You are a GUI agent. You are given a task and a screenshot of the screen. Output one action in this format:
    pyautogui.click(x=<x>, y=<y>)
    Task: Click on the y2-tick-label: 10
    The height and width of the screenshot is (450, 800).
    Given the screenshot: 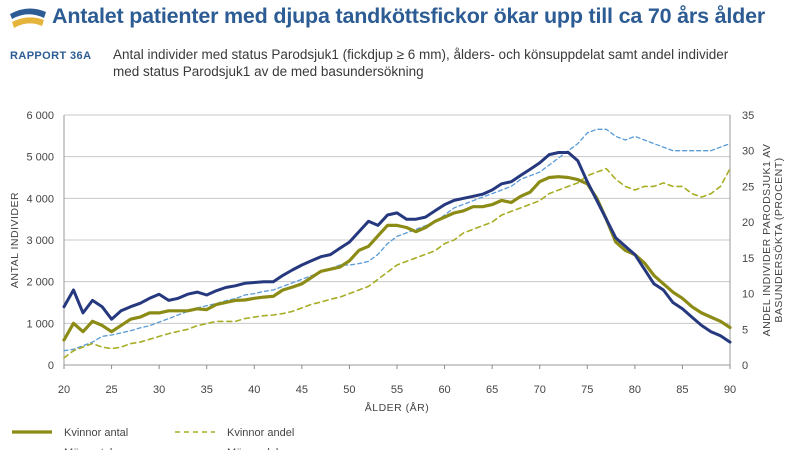 What is the action you would take?
    pyautogui.click(x=748, y=295)
    